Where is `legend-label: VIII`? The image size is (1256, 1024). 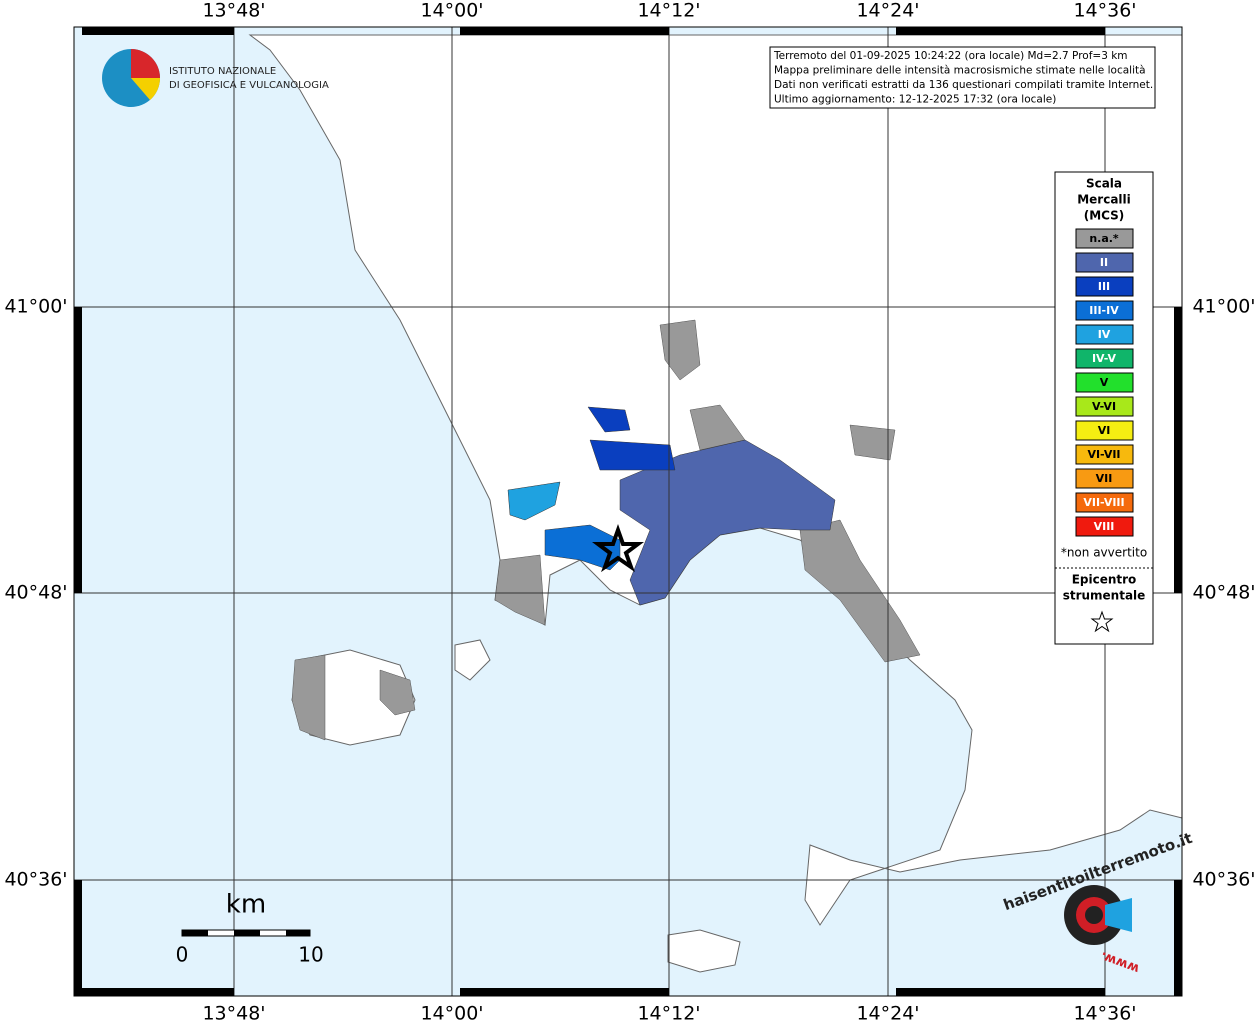 legend-label: VIII is located at coordinates (1104, 526).